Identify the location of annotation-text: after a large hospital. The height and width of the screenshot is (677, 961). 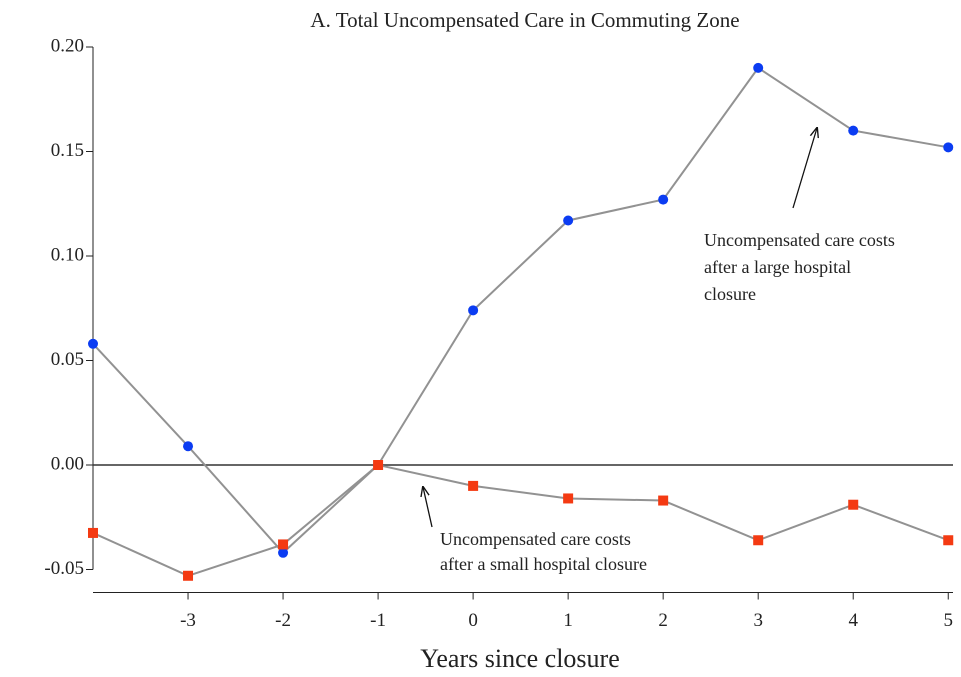
(777, 267).